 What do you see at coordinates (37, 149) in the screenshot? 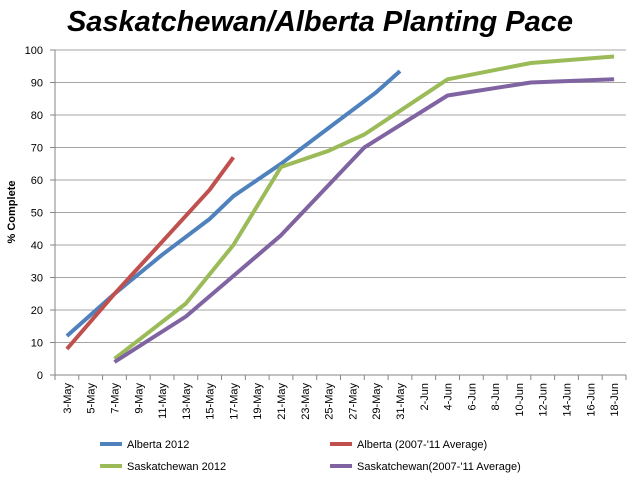
I see `y-tick-label: 70` at bounding box center [37, 149].